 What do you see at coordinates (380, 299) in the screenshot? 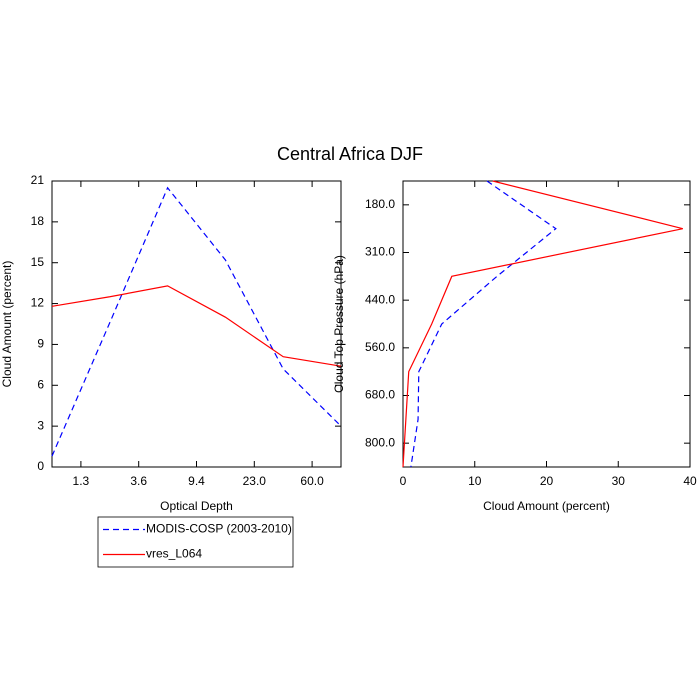
I see `y-tick-label: 440.0` at bounding box center [380, 299].